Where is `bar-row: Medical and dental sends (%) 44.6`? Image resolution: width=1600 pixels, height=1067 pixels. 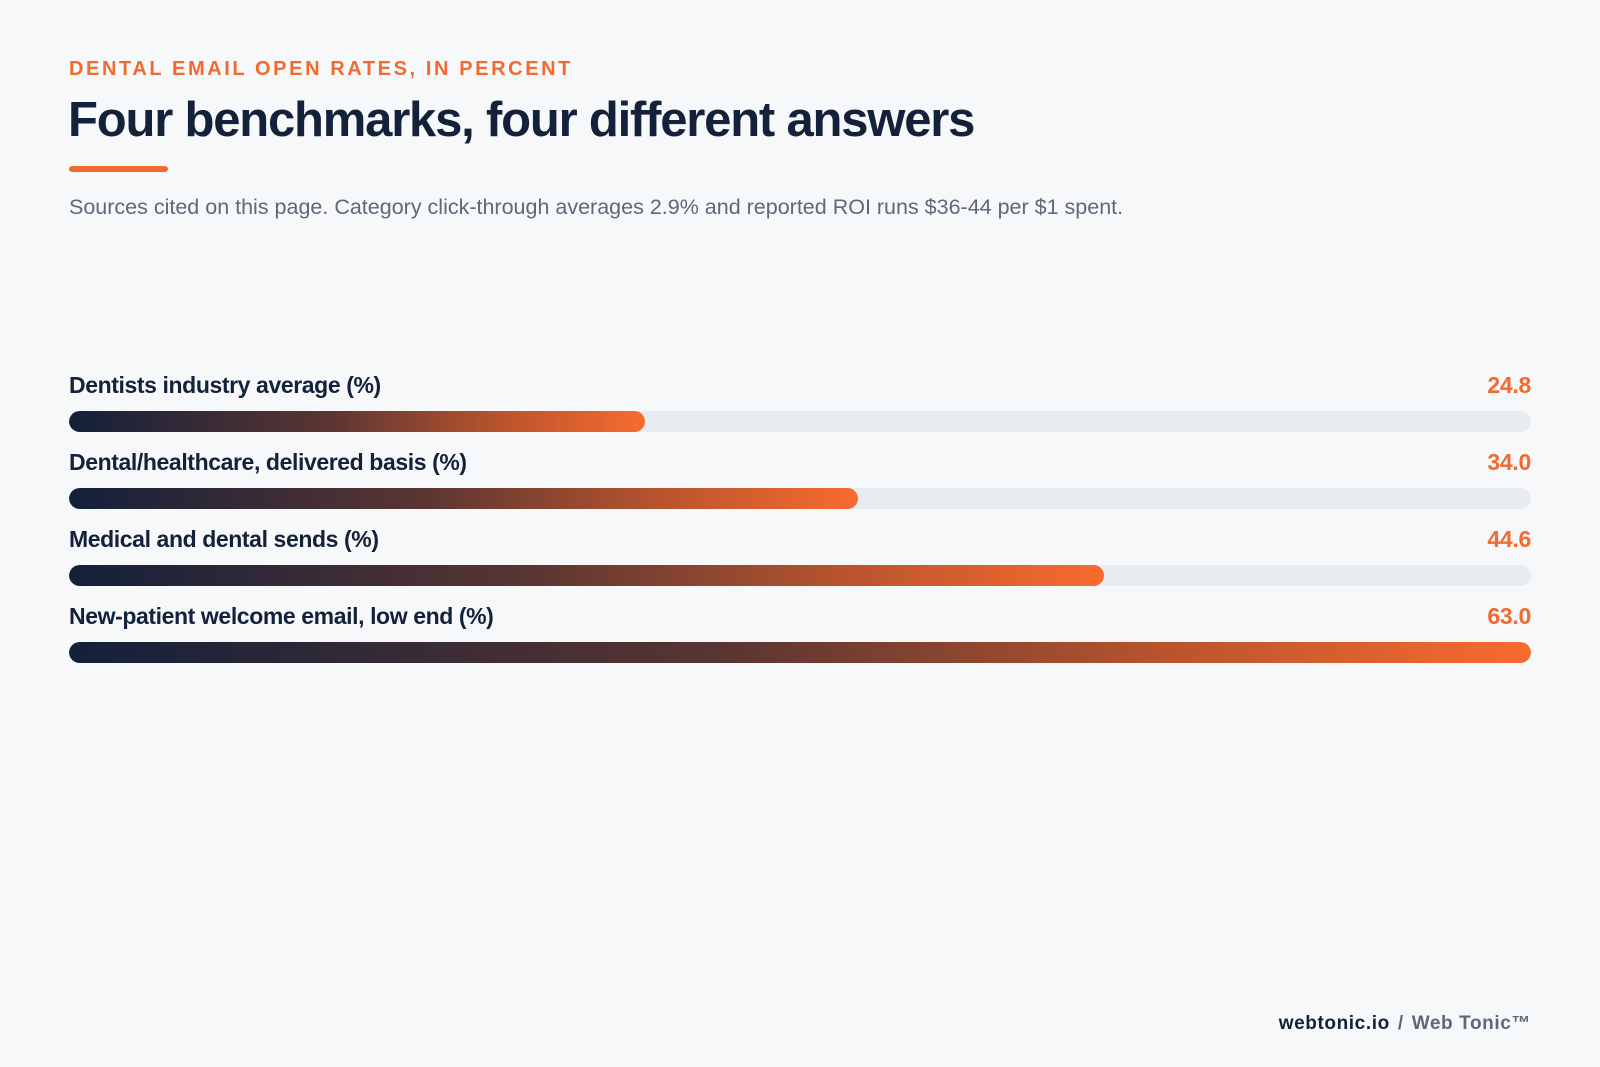
bar-row: Medical and dental sends (%) 44.6 is located at coordinates (800, 557).